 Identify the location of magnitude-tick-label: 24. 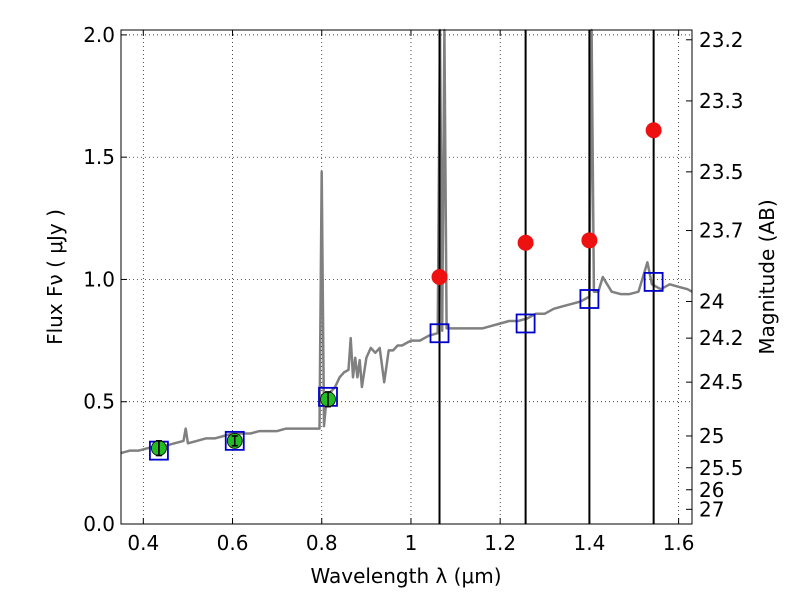
(711, 301).